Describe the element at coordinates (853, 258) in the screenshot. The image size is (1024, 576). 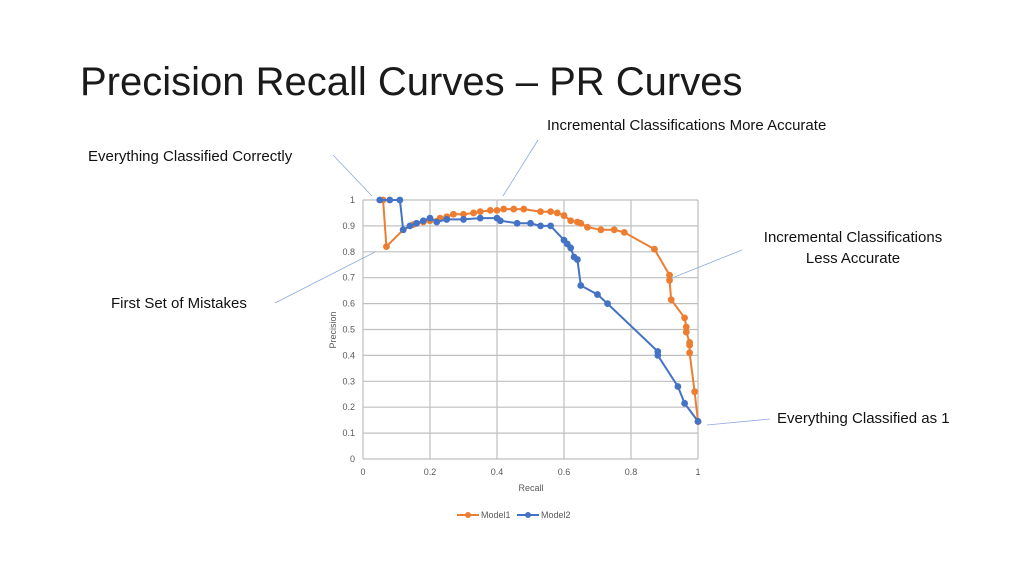
I see `annotation-less-accurate-line2: Less Accurate` at that location.